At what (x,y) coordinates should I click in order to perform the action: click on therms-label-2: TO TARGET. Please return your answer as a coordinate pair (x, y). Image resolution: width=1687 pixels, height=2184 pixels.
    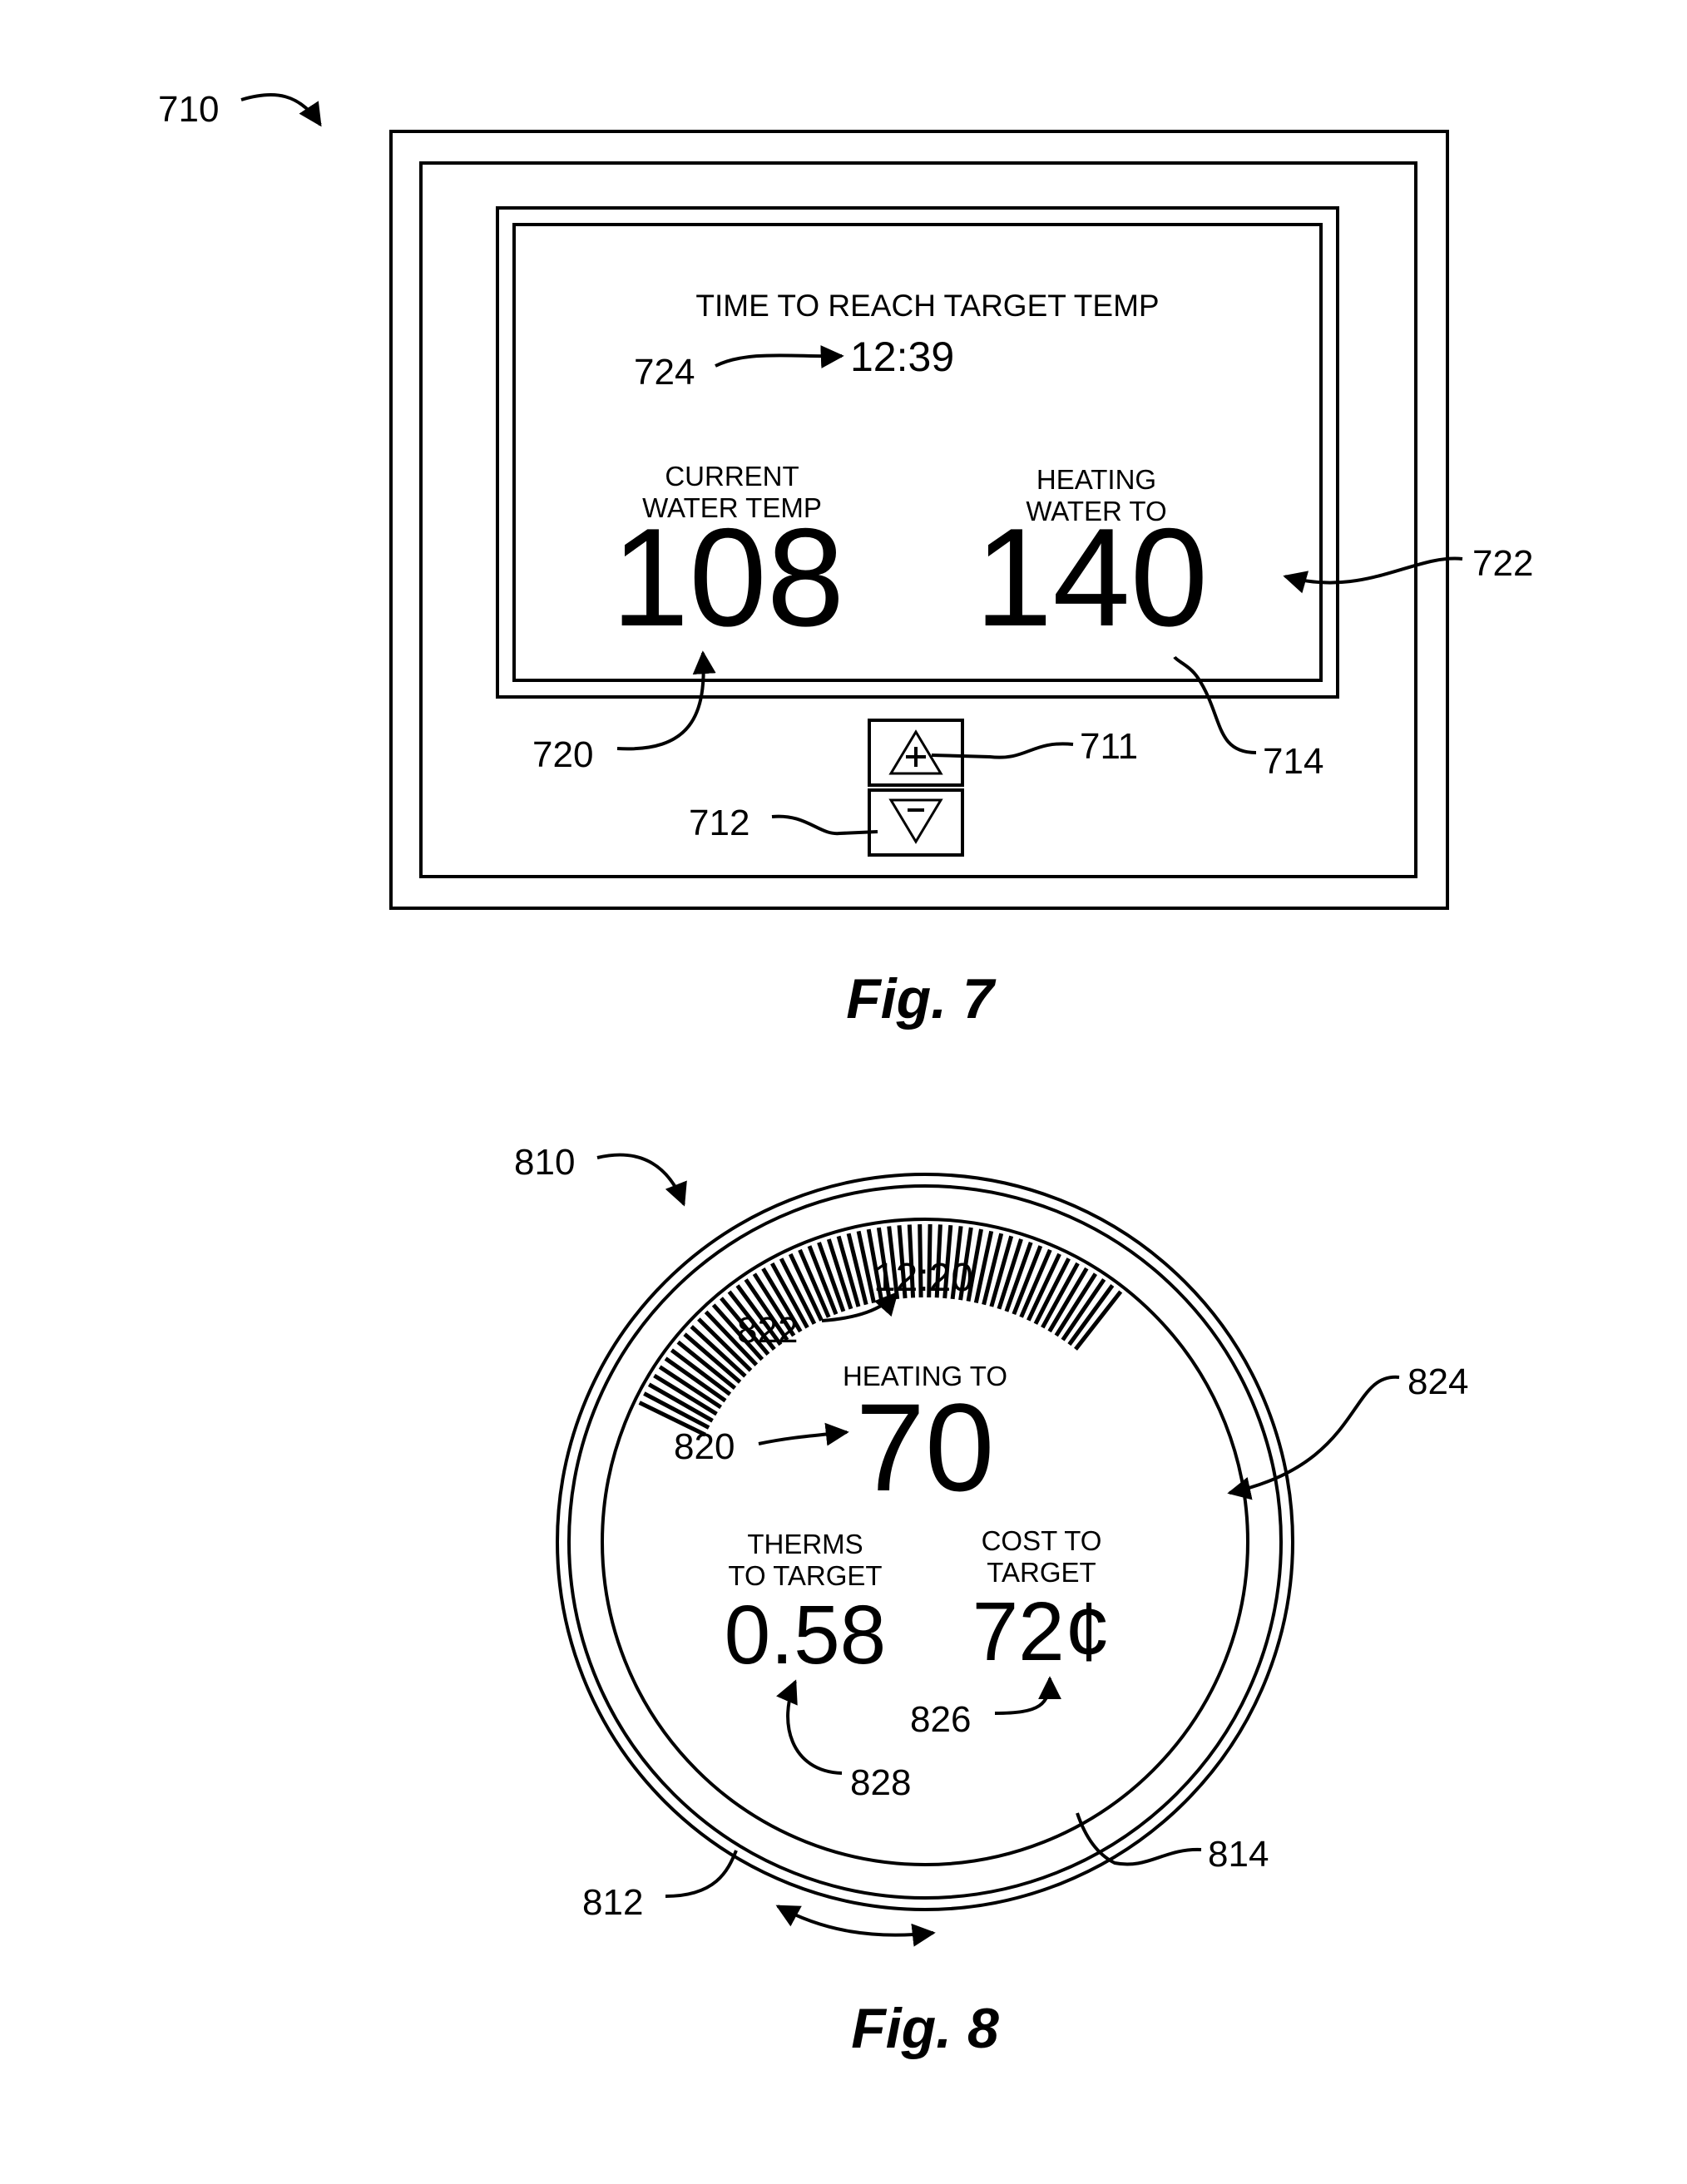
    Looking at the image, I should click on (805, 1575).